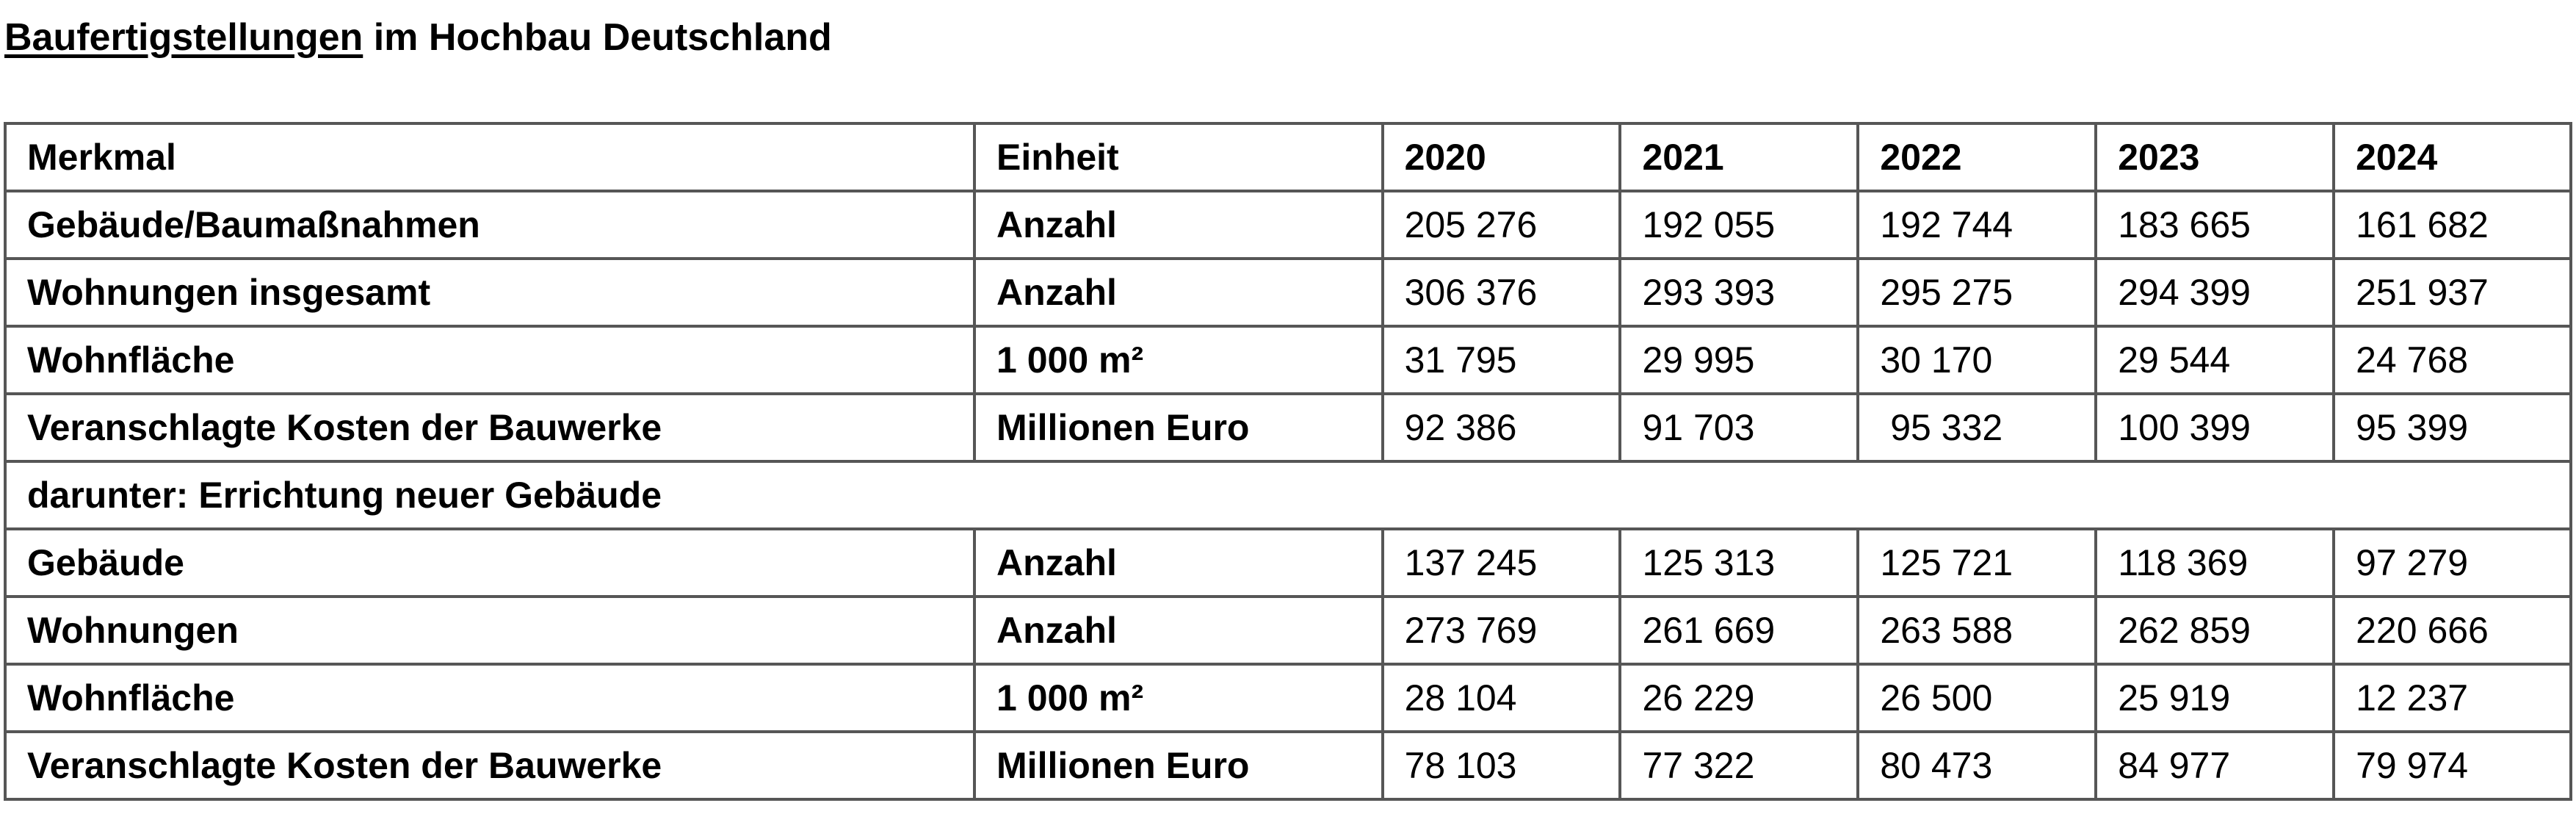  Describe the element at coordinates (2452, 699) in the screenshot. I see `value-2024: 12 237` at that location.